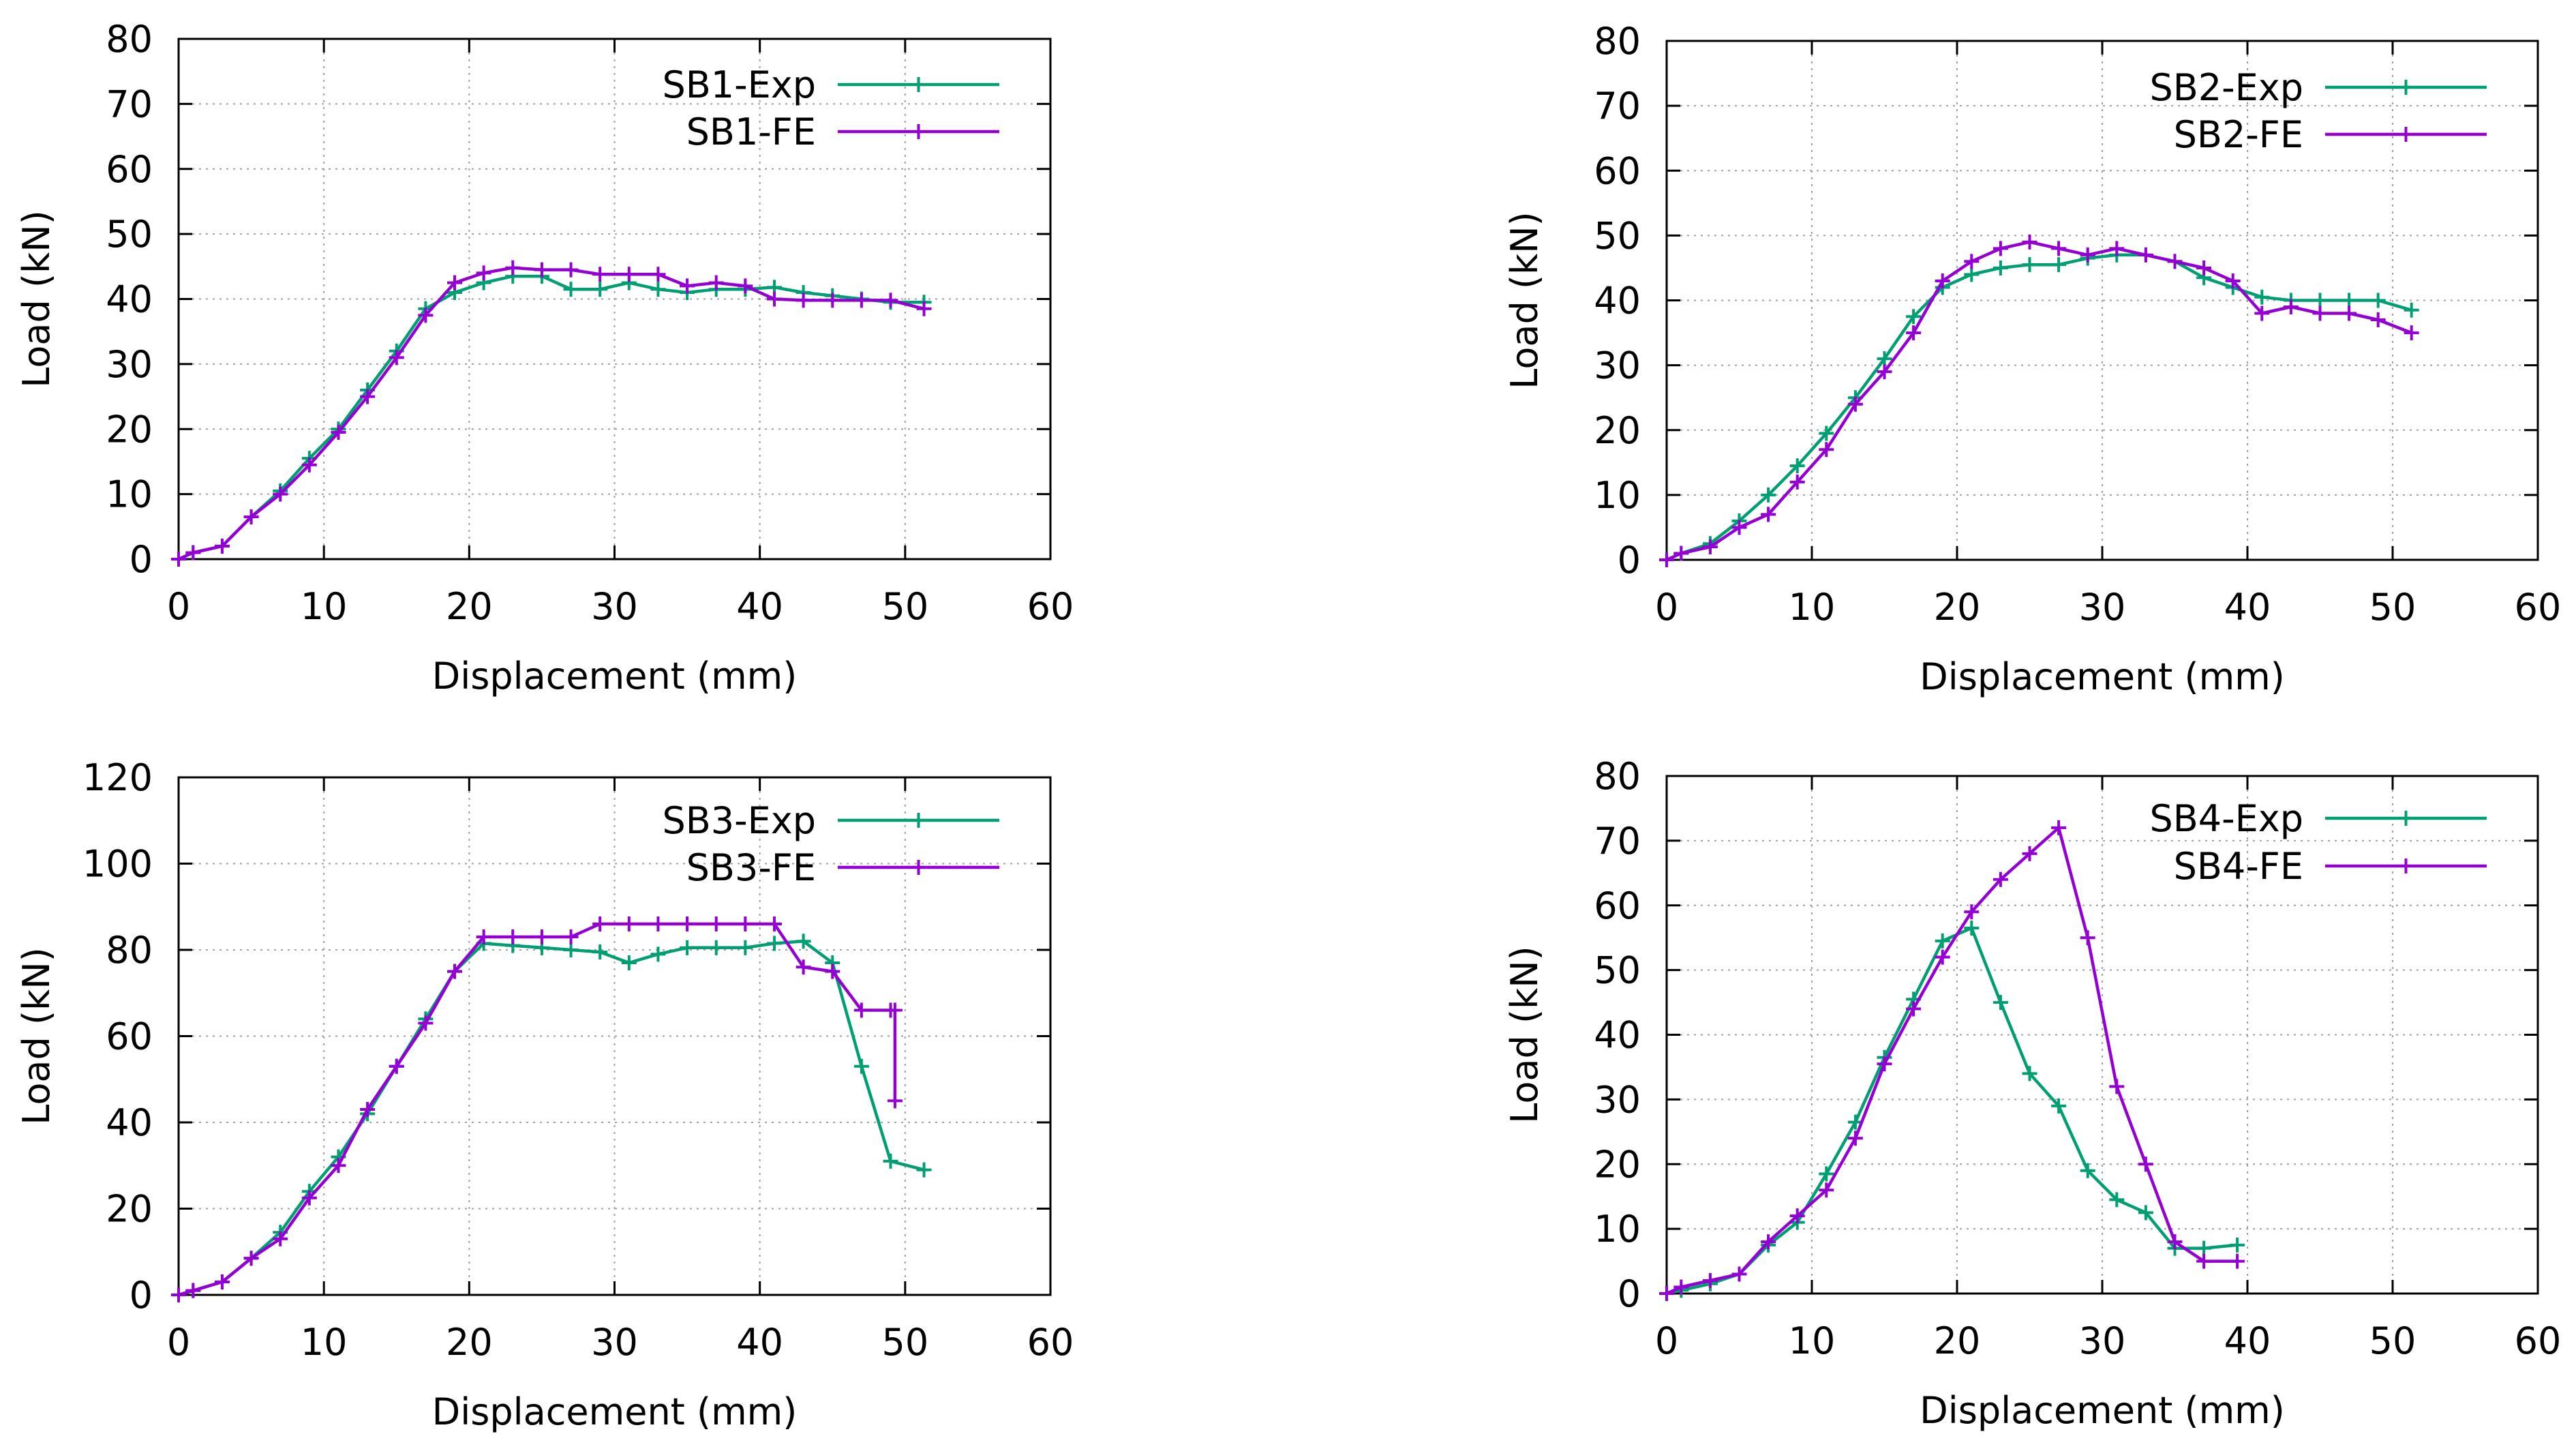  What do you see at coordinates (739, 84) in the screenshot?
I see `legend-label: SB1-Exp` at bounding box center [739, 84].